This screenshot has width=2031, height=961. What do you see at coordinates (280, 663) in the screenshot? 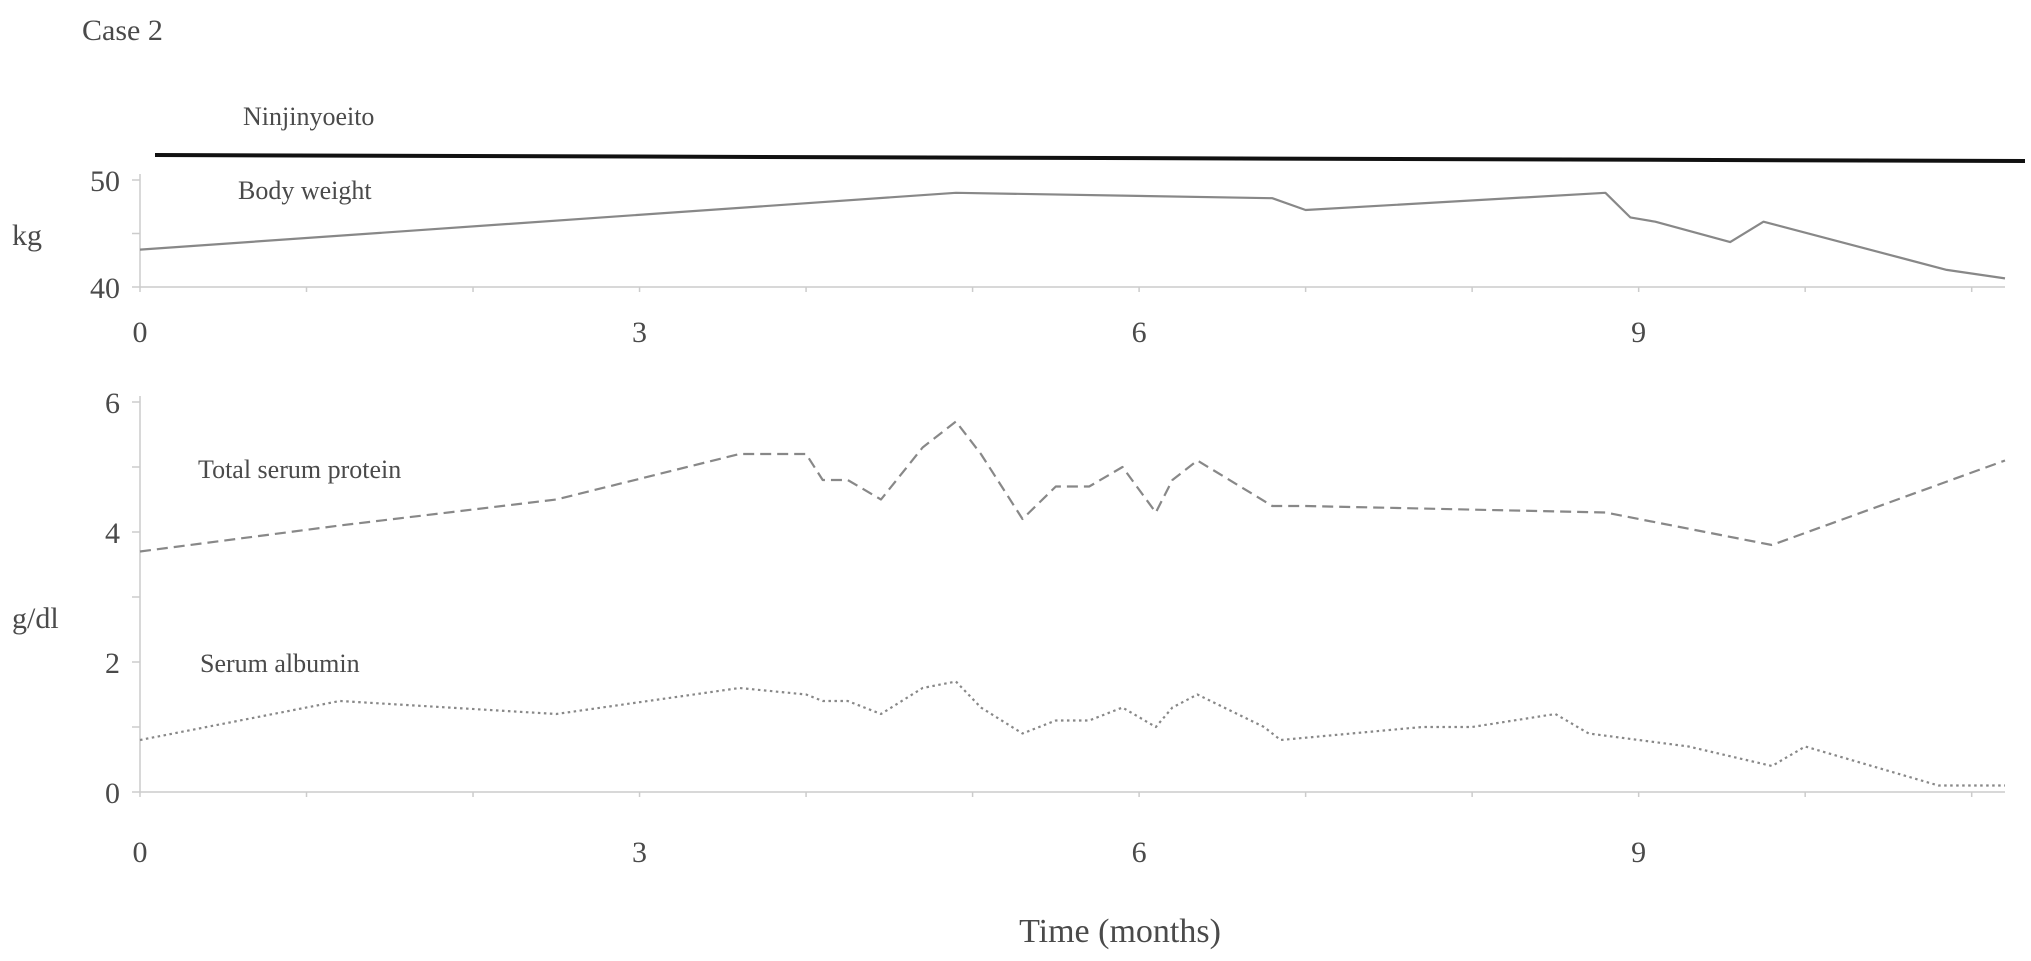
I see `serum-albumin-label: Serum albumin` at bounding box center [280, 663].